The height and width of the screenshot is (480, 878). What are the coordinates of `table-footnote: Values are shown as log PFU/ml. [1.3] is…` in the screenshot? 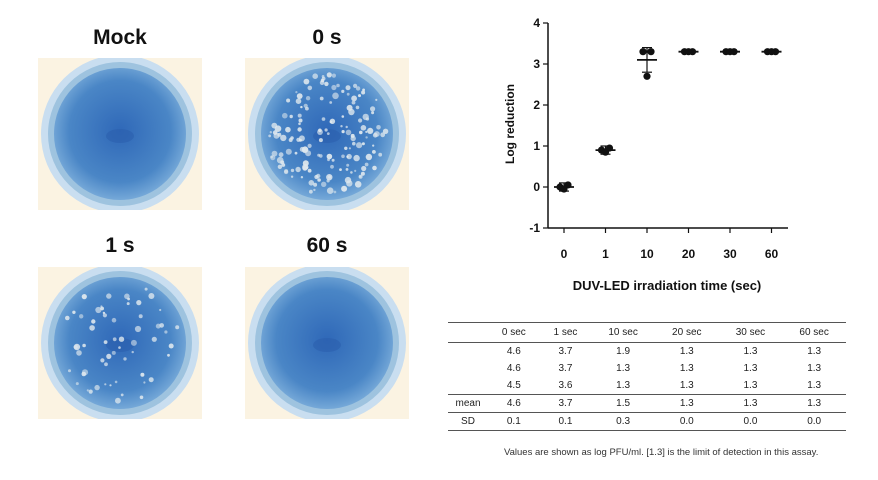 It's located at (661, 452).